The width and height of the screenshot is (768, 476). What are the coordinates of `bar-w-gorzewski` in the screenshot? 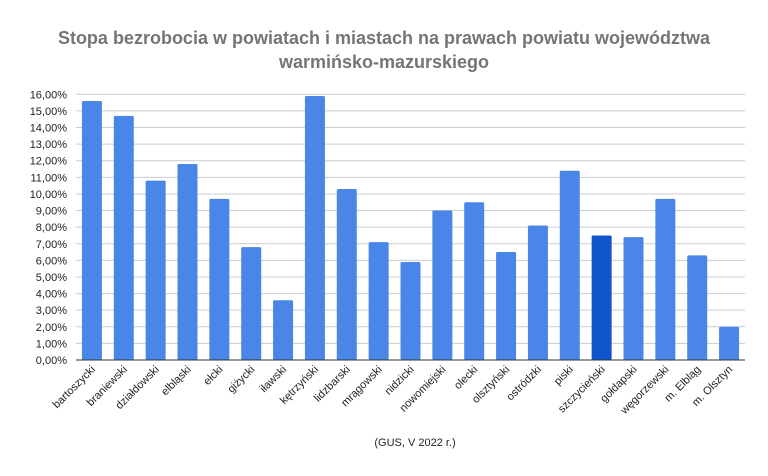 It's located at (665, 279).